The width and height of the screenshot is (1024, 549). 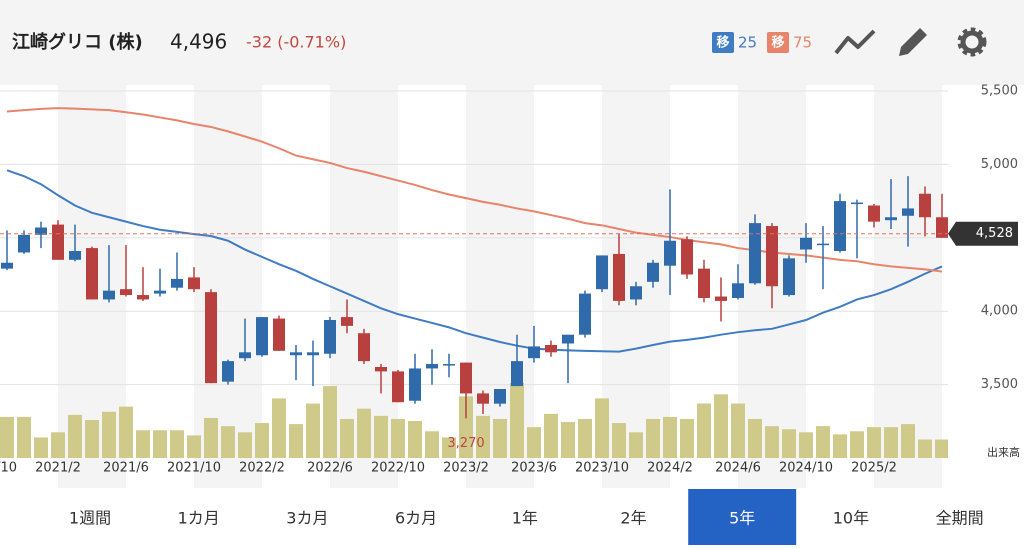 I want to click on tab-label: 1週間, so click(x=90, y=518).